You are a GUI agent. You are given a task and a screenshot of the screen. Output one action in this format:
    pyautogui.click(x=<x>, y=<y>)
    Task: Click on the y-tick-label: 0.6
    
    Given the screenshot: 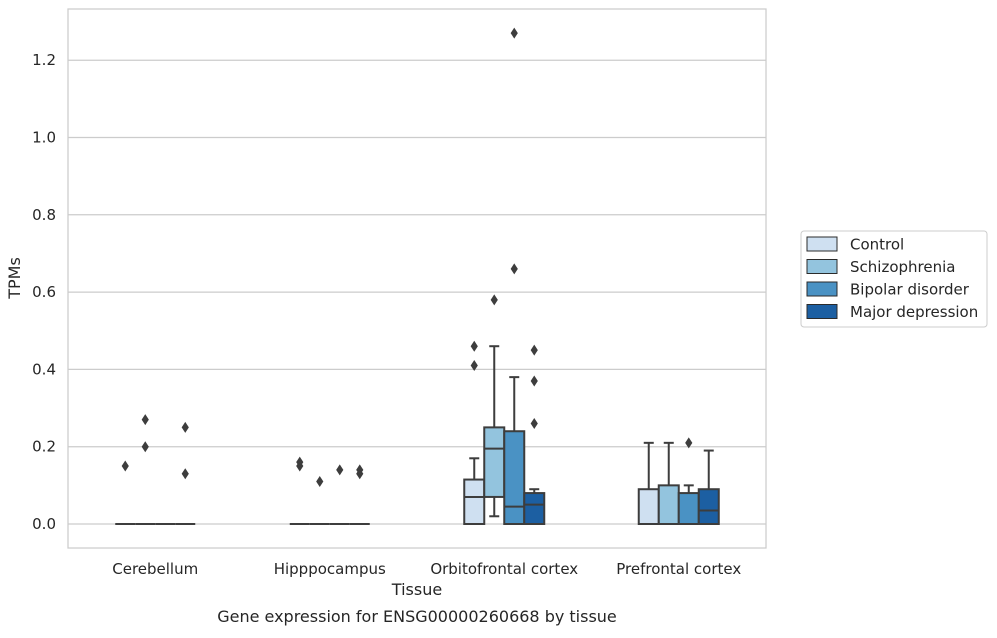 What is the action you would take?
    pyautogui.click(x=44, y=292)
    